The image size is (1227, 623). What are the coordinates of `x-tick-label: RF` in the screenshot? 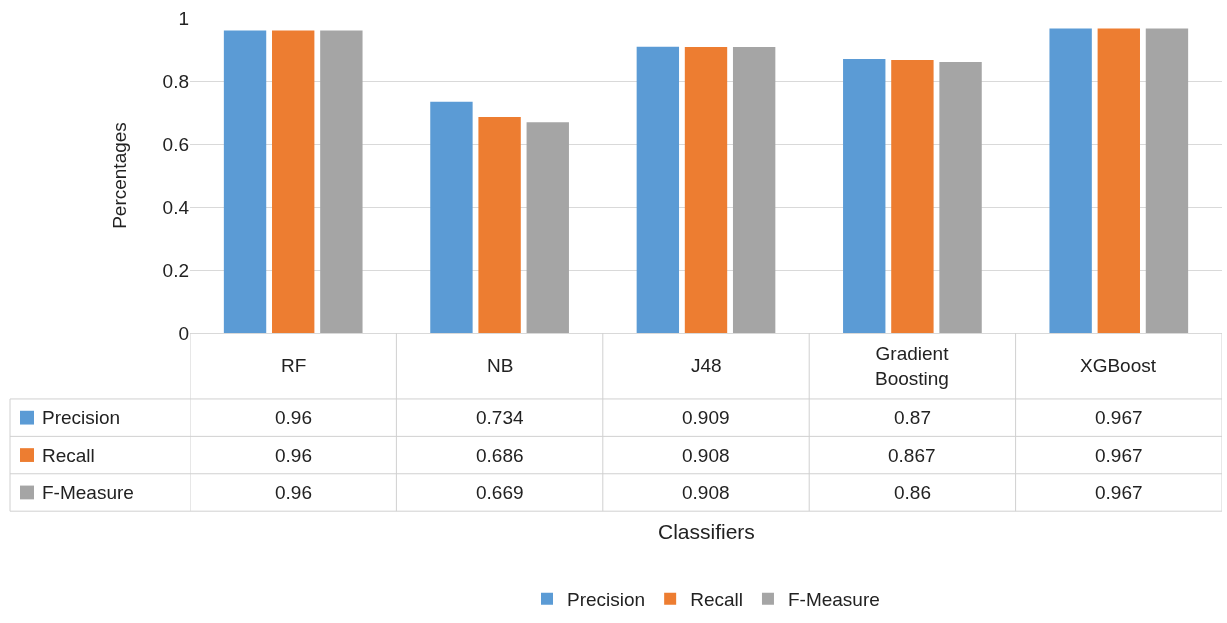 It's located at (294, 365).